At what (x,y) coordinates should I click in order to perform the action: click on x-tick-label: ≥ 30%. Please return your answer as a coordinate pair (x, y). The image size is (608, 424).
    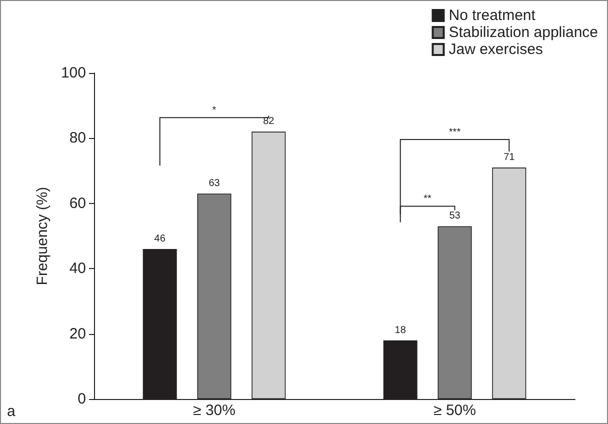
    Looking at the image, I should click on (214, 410).